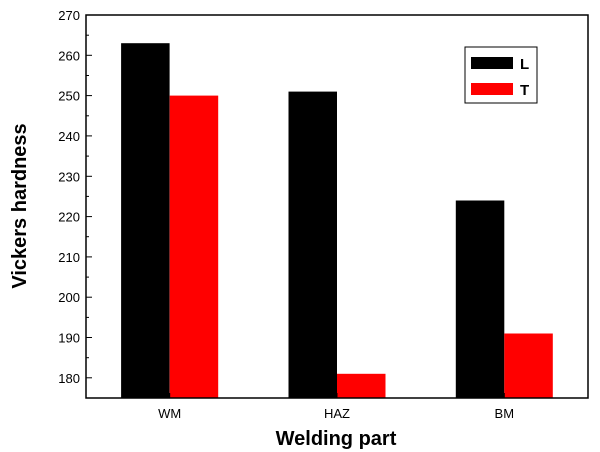 The width and height of the screenshot is (600, 452). Describe the element at coordinates (524, 90) in the screenshot. I see `legend-label-t: T` at that location.